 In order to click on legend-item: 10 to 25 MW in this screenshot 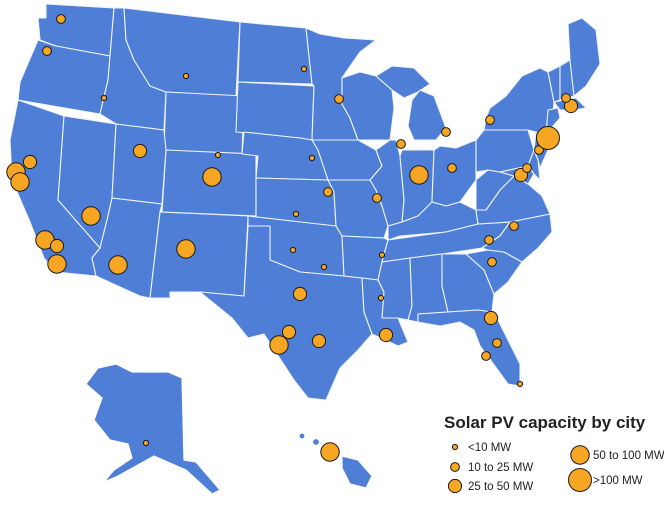, I will do `click(491, 468)`.